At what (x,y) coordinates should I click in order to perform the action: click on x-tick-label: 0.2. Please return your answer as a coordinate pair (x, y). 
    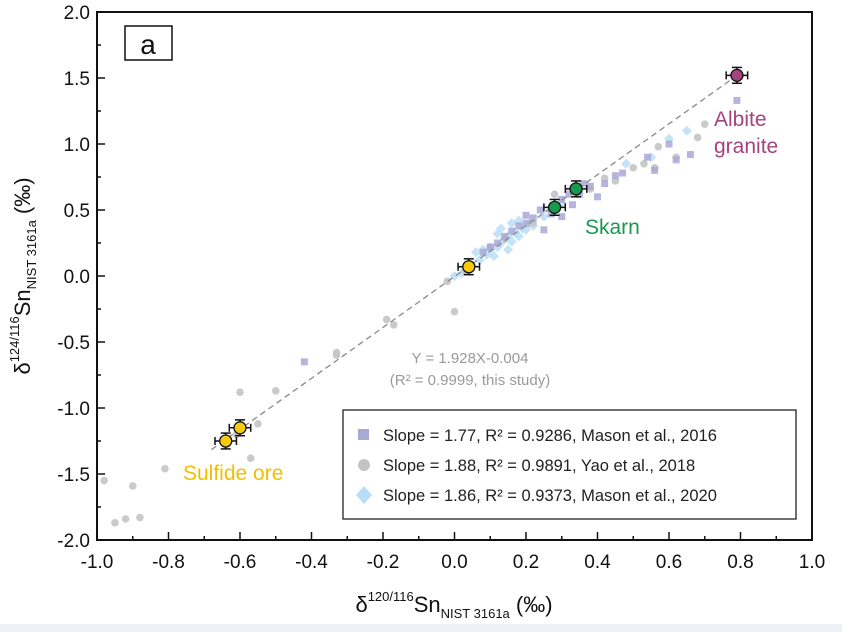
    Looking at the image, I should click on (526, 562).